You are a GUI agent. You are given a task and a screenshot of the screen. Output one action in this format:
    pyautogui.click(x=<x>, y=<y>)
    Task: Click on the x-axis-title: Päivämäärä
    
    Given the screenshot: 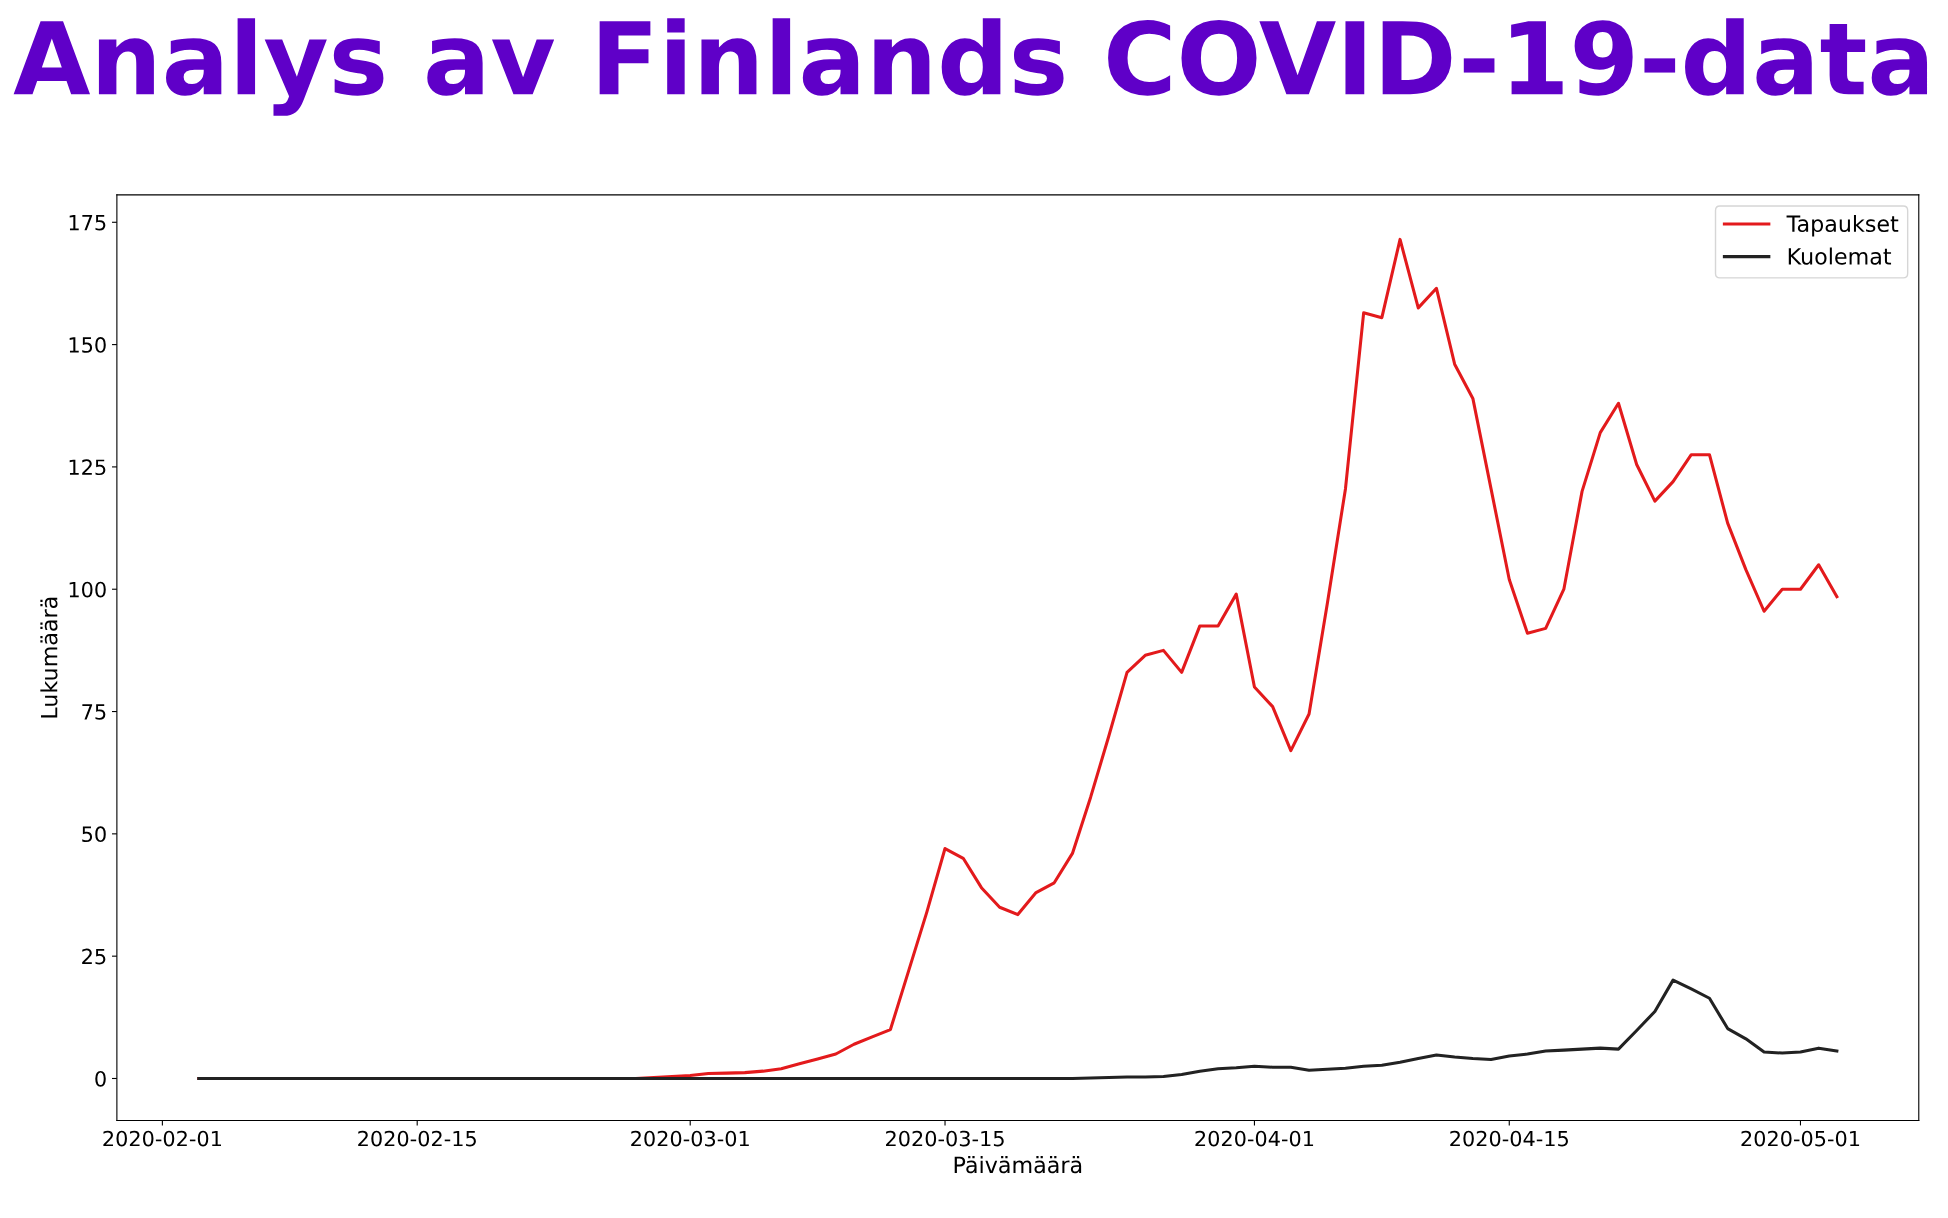 What is the action you would take?
    pyautogui.click(x=1018, y=1165)
    